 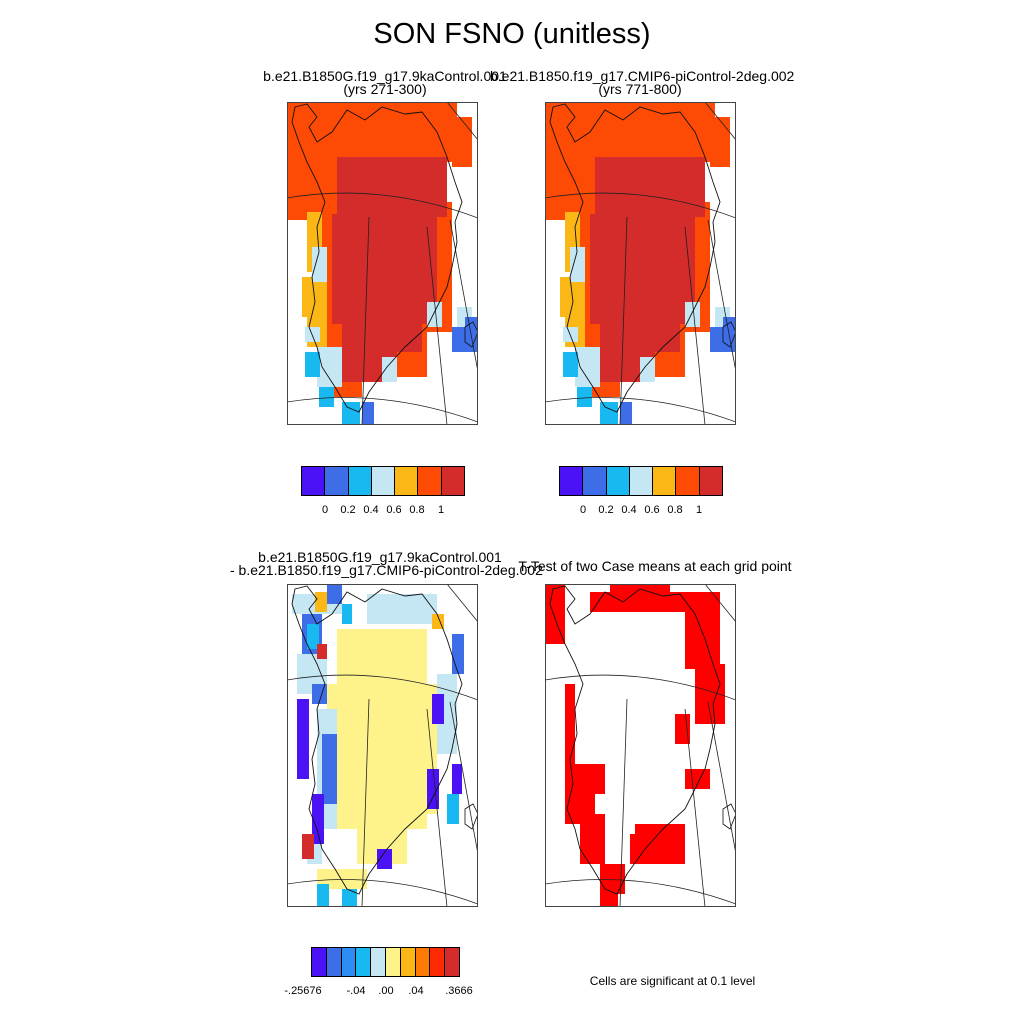 I want to click on colorbar-tick-label: 0.6, so click(x=394, y=510).